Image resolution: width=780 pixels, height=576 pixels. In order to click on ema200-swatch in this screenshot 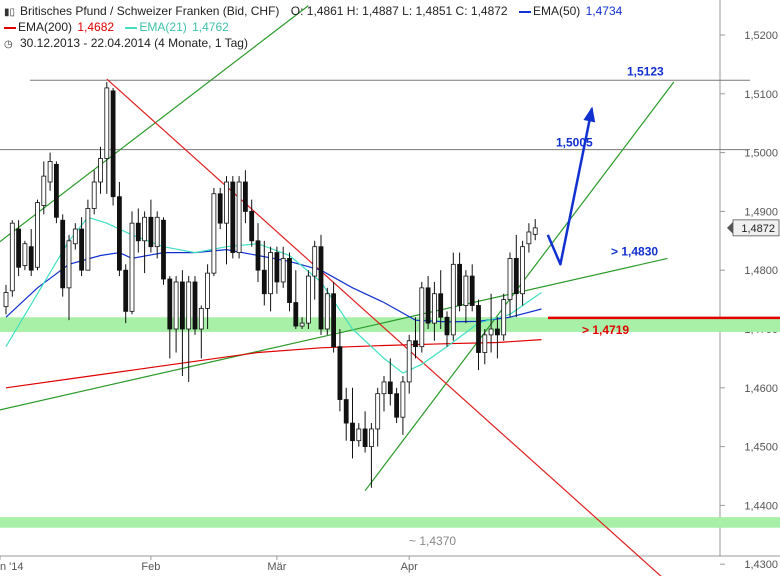, I will do `click(10, 27)`.